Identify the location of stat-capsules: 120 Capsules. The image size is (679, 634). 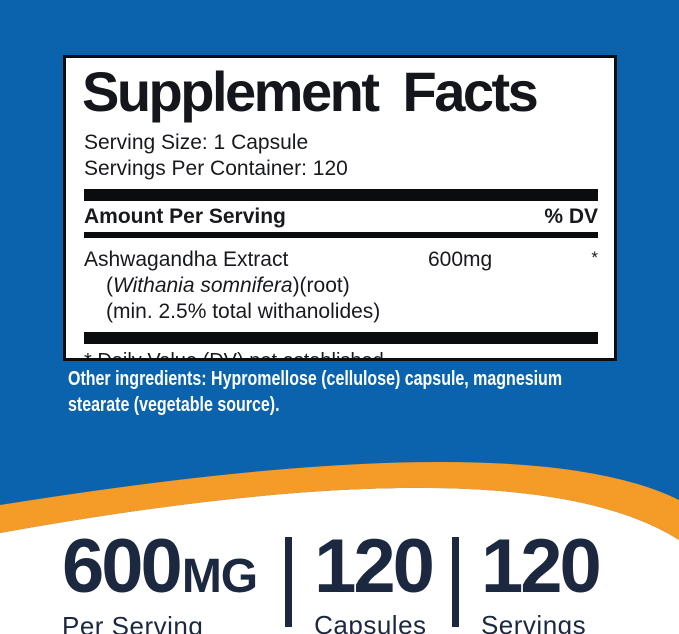
(374, 579).